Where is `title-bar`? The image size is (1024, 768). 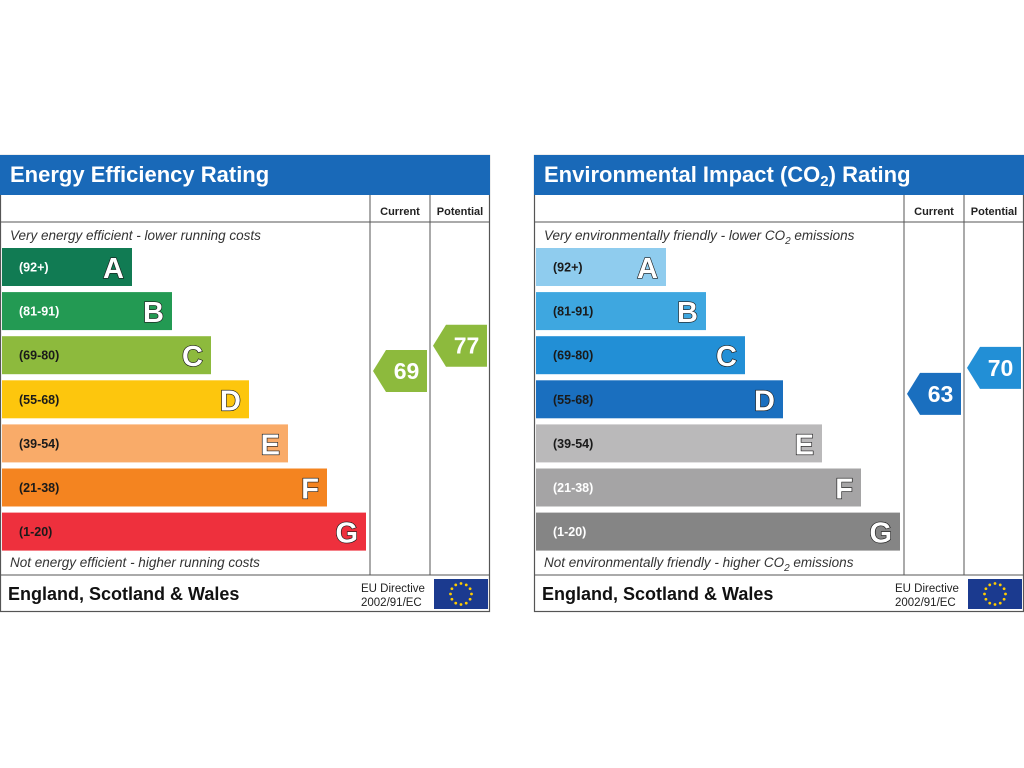
title-bar is located at coordinates (779, 175).